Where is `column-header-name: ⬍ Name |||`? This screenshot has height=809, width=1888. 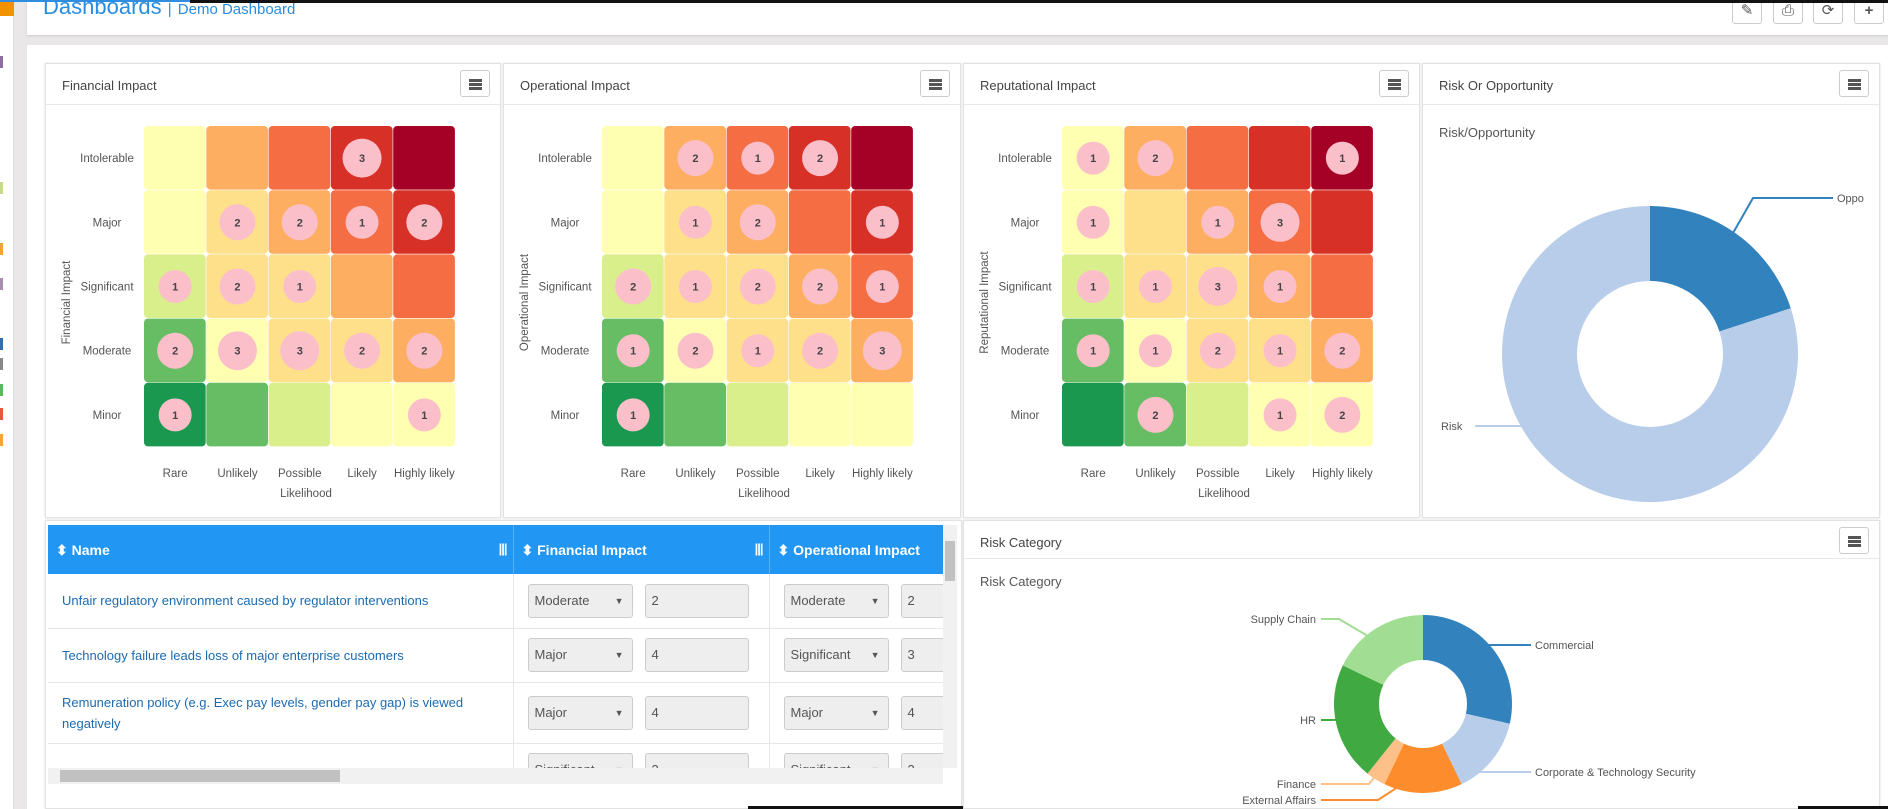
column-header-name: ⬍ Name ||| is located at coordinates (281, 549).